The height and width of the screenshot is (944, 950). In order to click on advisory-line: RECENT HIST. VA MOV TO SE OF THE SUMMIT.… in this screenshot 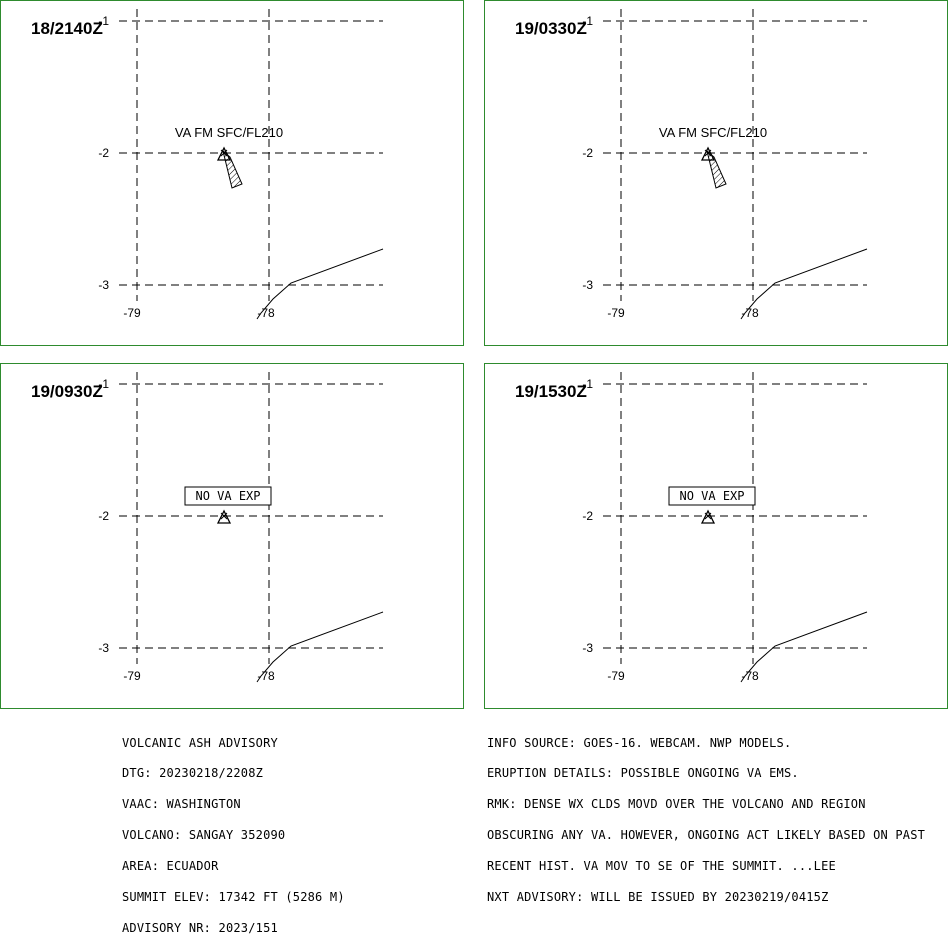, I will do `click(661, 866)`.